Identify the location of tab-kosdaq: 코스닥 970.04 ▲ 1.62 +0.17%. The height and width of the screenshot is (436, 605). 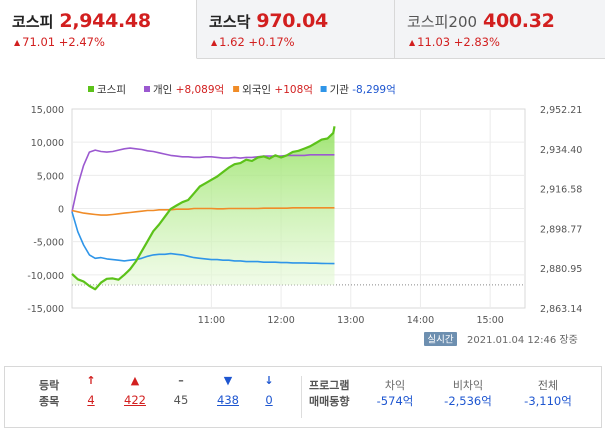
(296, 29).